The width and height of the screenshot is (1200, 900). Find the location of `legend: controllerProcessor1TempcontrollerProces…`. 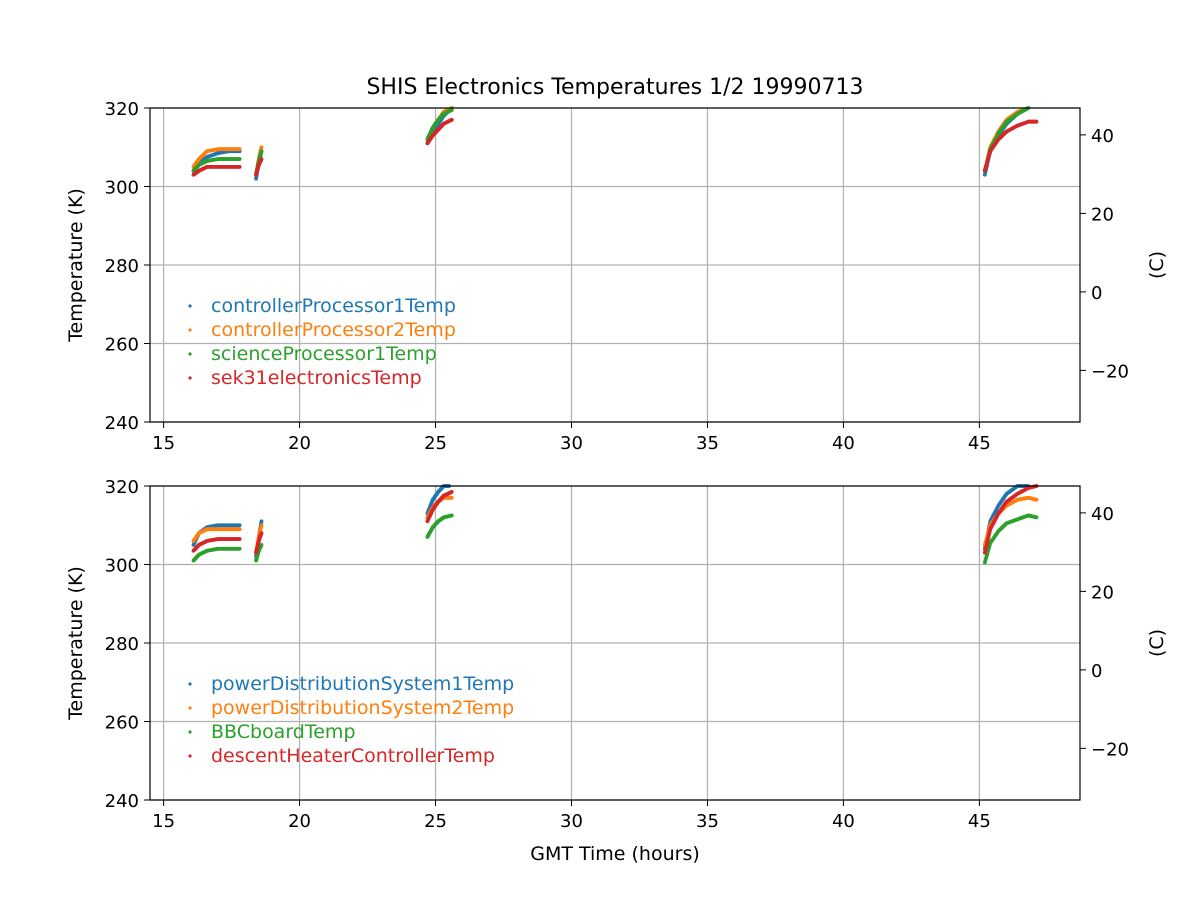

legend: controllerProcessor1TempcontrollerProces… is located at coordinates (322, 342).